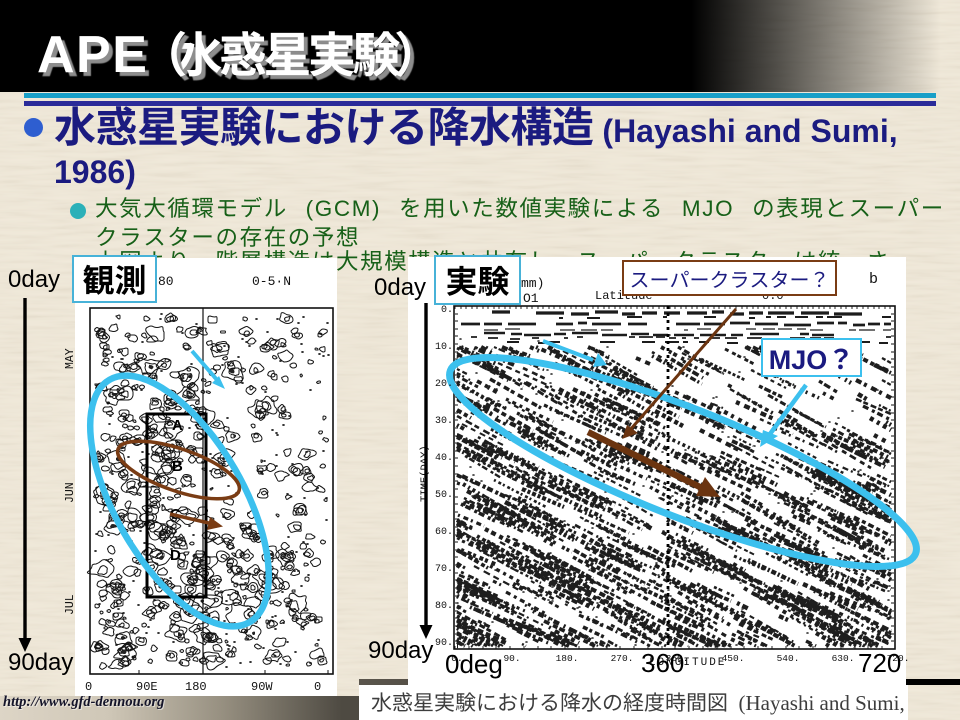 This screenshot has width=960, height=720. I want to click on svg-text: B, so click(177, 466).